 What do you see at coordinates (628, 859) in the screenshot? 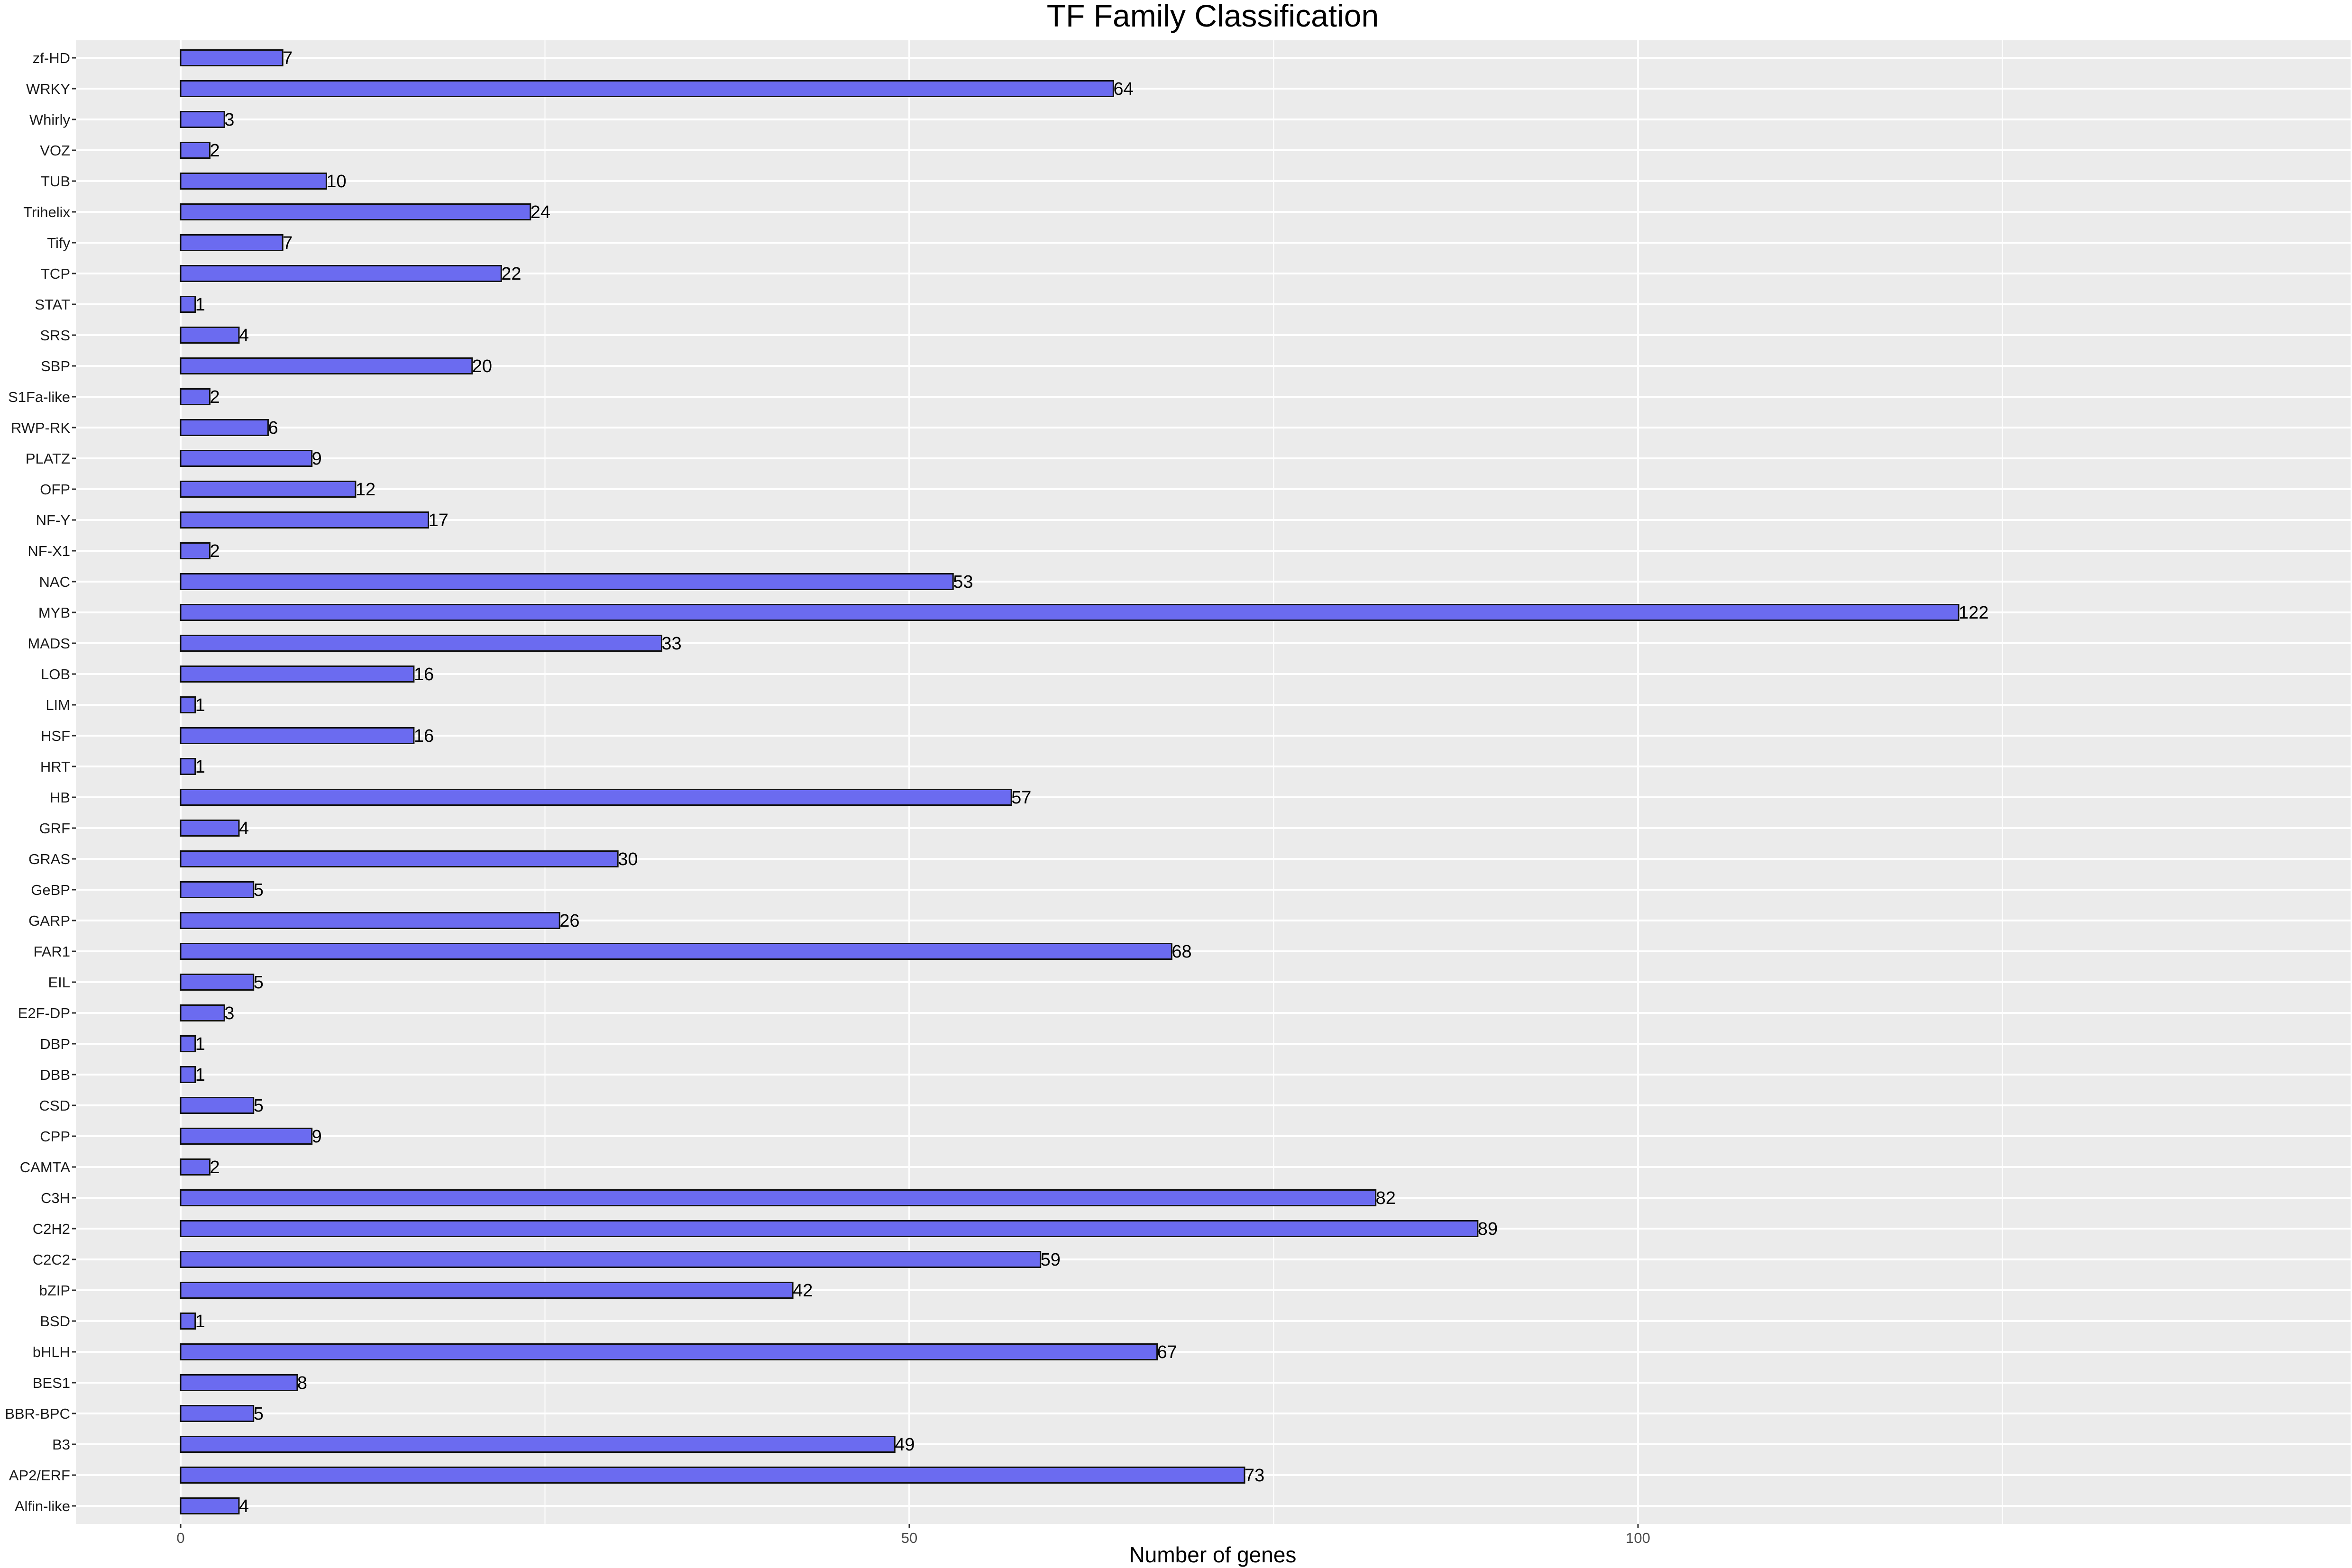
I see `data-label: 30` at bounding box center [628, 859].